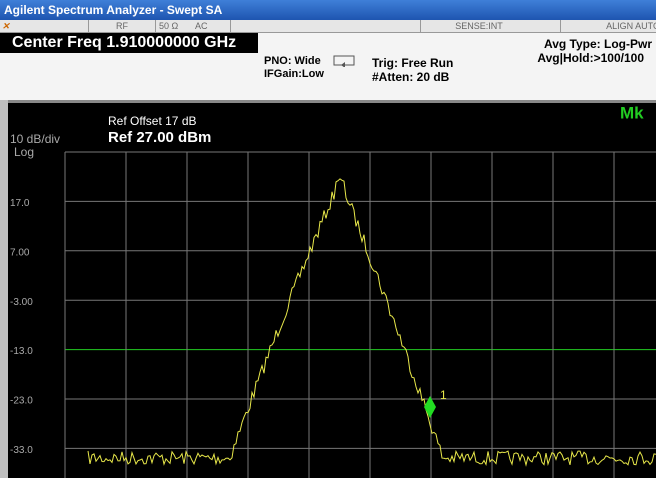 This screenshot has width=656, height=478. Describe the element at coordinates (20, 252) in the screenshot. I see `y-axis-label: 7.00` at that location.